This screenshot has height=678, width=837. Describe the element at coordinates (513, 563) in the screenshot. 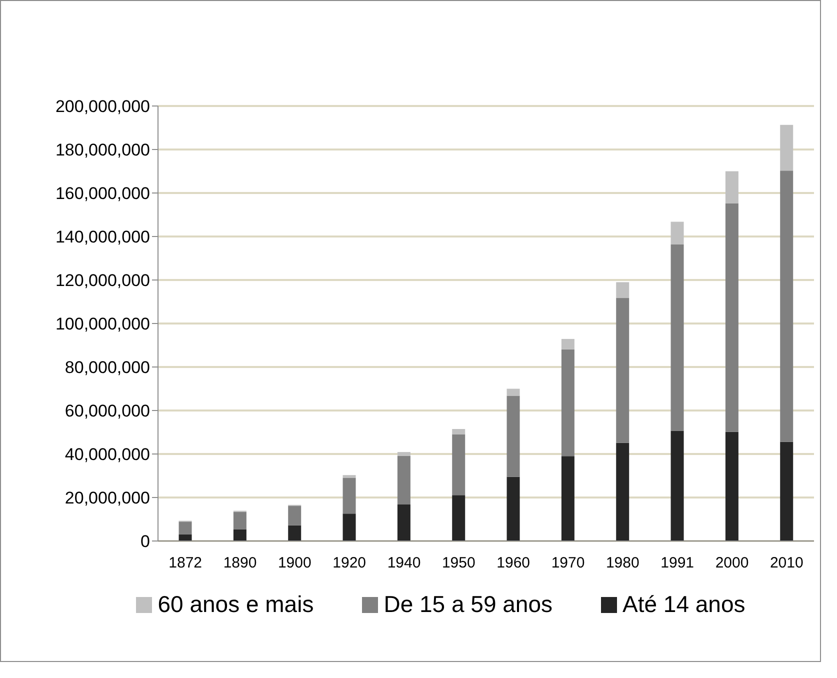

I see `x-tick-label: 1960` at that location.